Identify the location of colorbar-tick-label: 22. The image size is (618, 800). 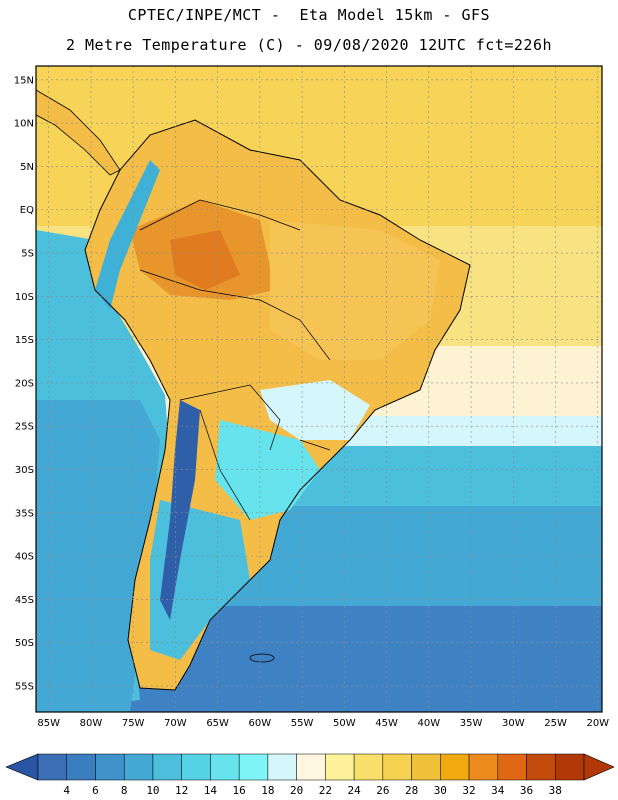
(325, 790).